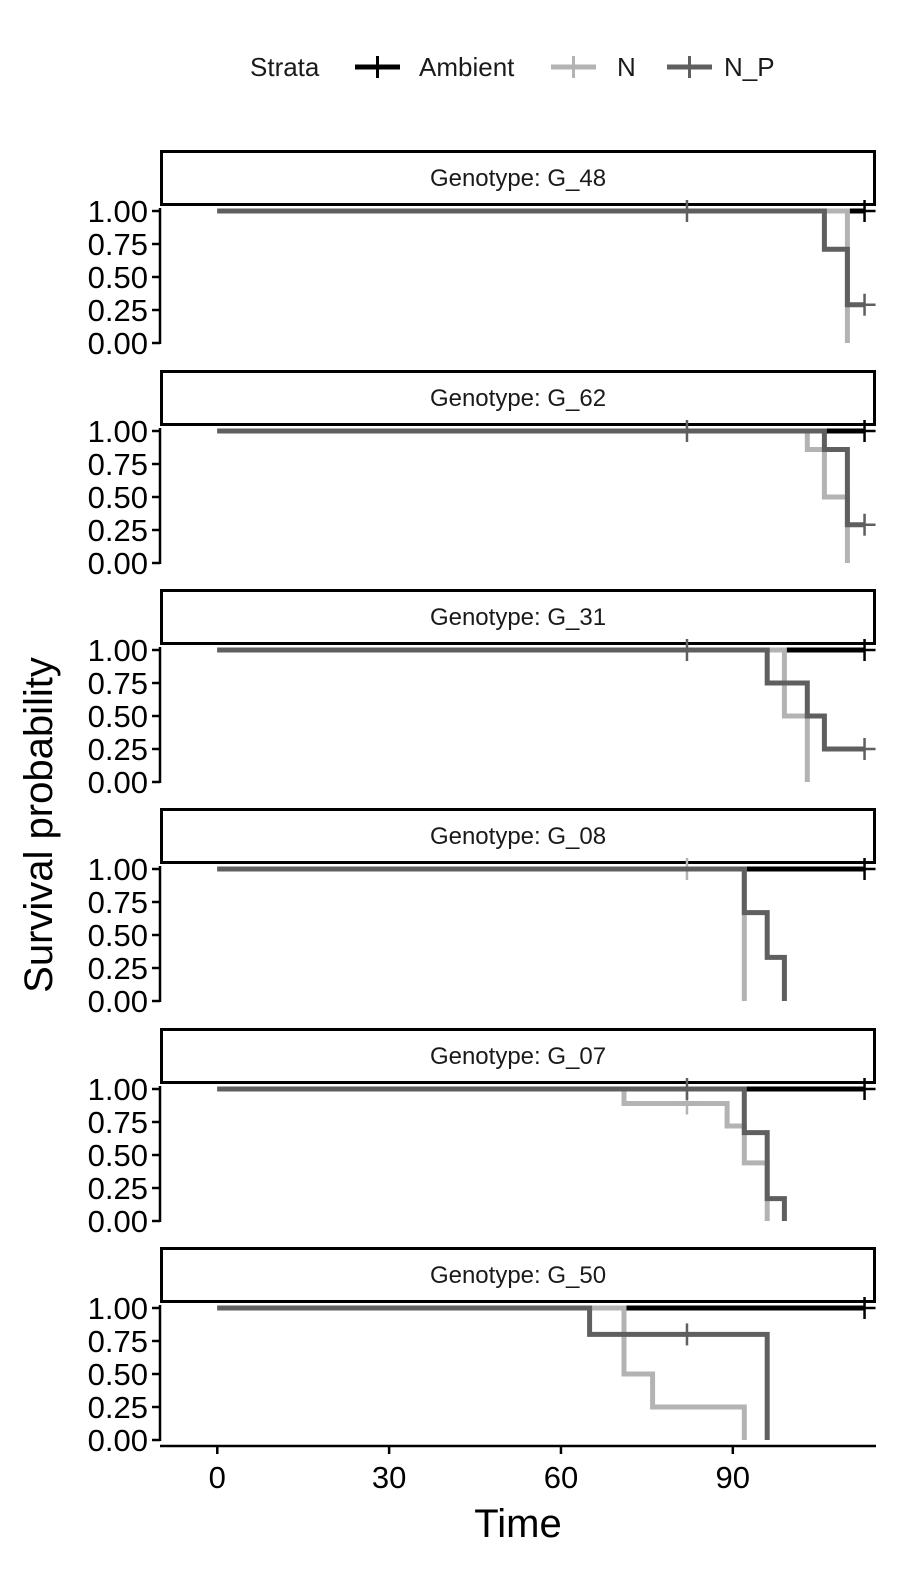  I want to click on panel-4-y-tick-label: 0.50, so click(118, 935).